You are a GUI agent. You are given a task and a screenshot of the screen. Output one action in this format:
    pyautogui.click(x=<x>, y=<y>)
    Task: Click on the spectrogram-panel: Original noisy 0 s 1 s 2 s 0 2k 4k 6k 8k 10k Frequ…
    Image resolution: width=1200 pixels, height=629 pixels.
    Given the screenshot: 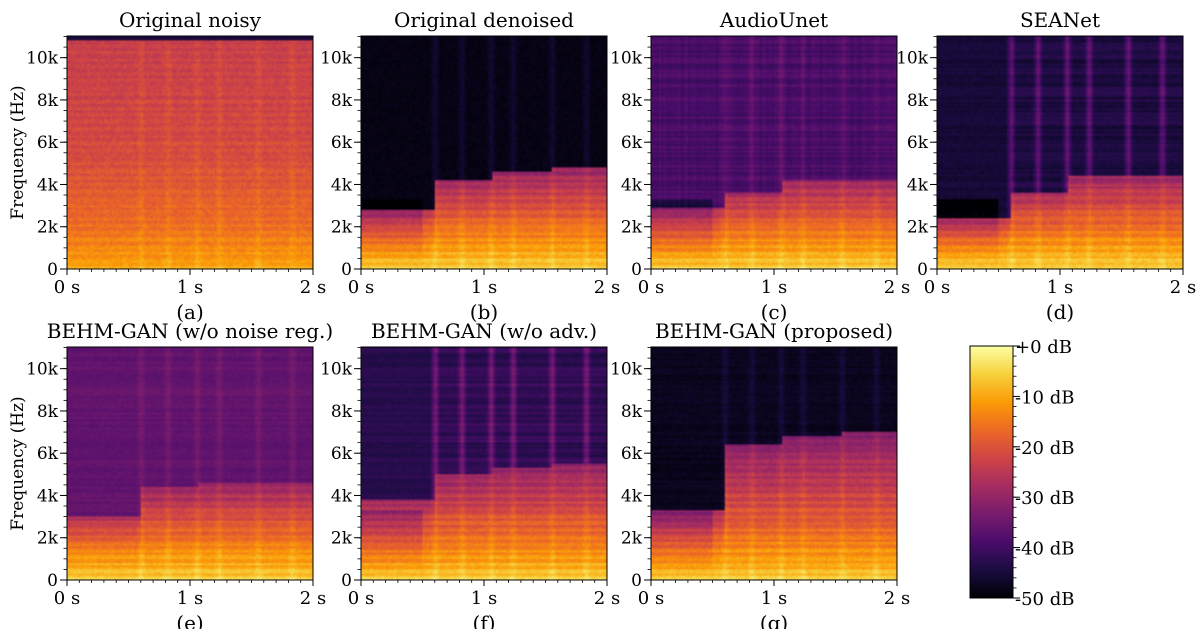 What is the action you would take?
    pyautogui.click(x=167, y=166)
    